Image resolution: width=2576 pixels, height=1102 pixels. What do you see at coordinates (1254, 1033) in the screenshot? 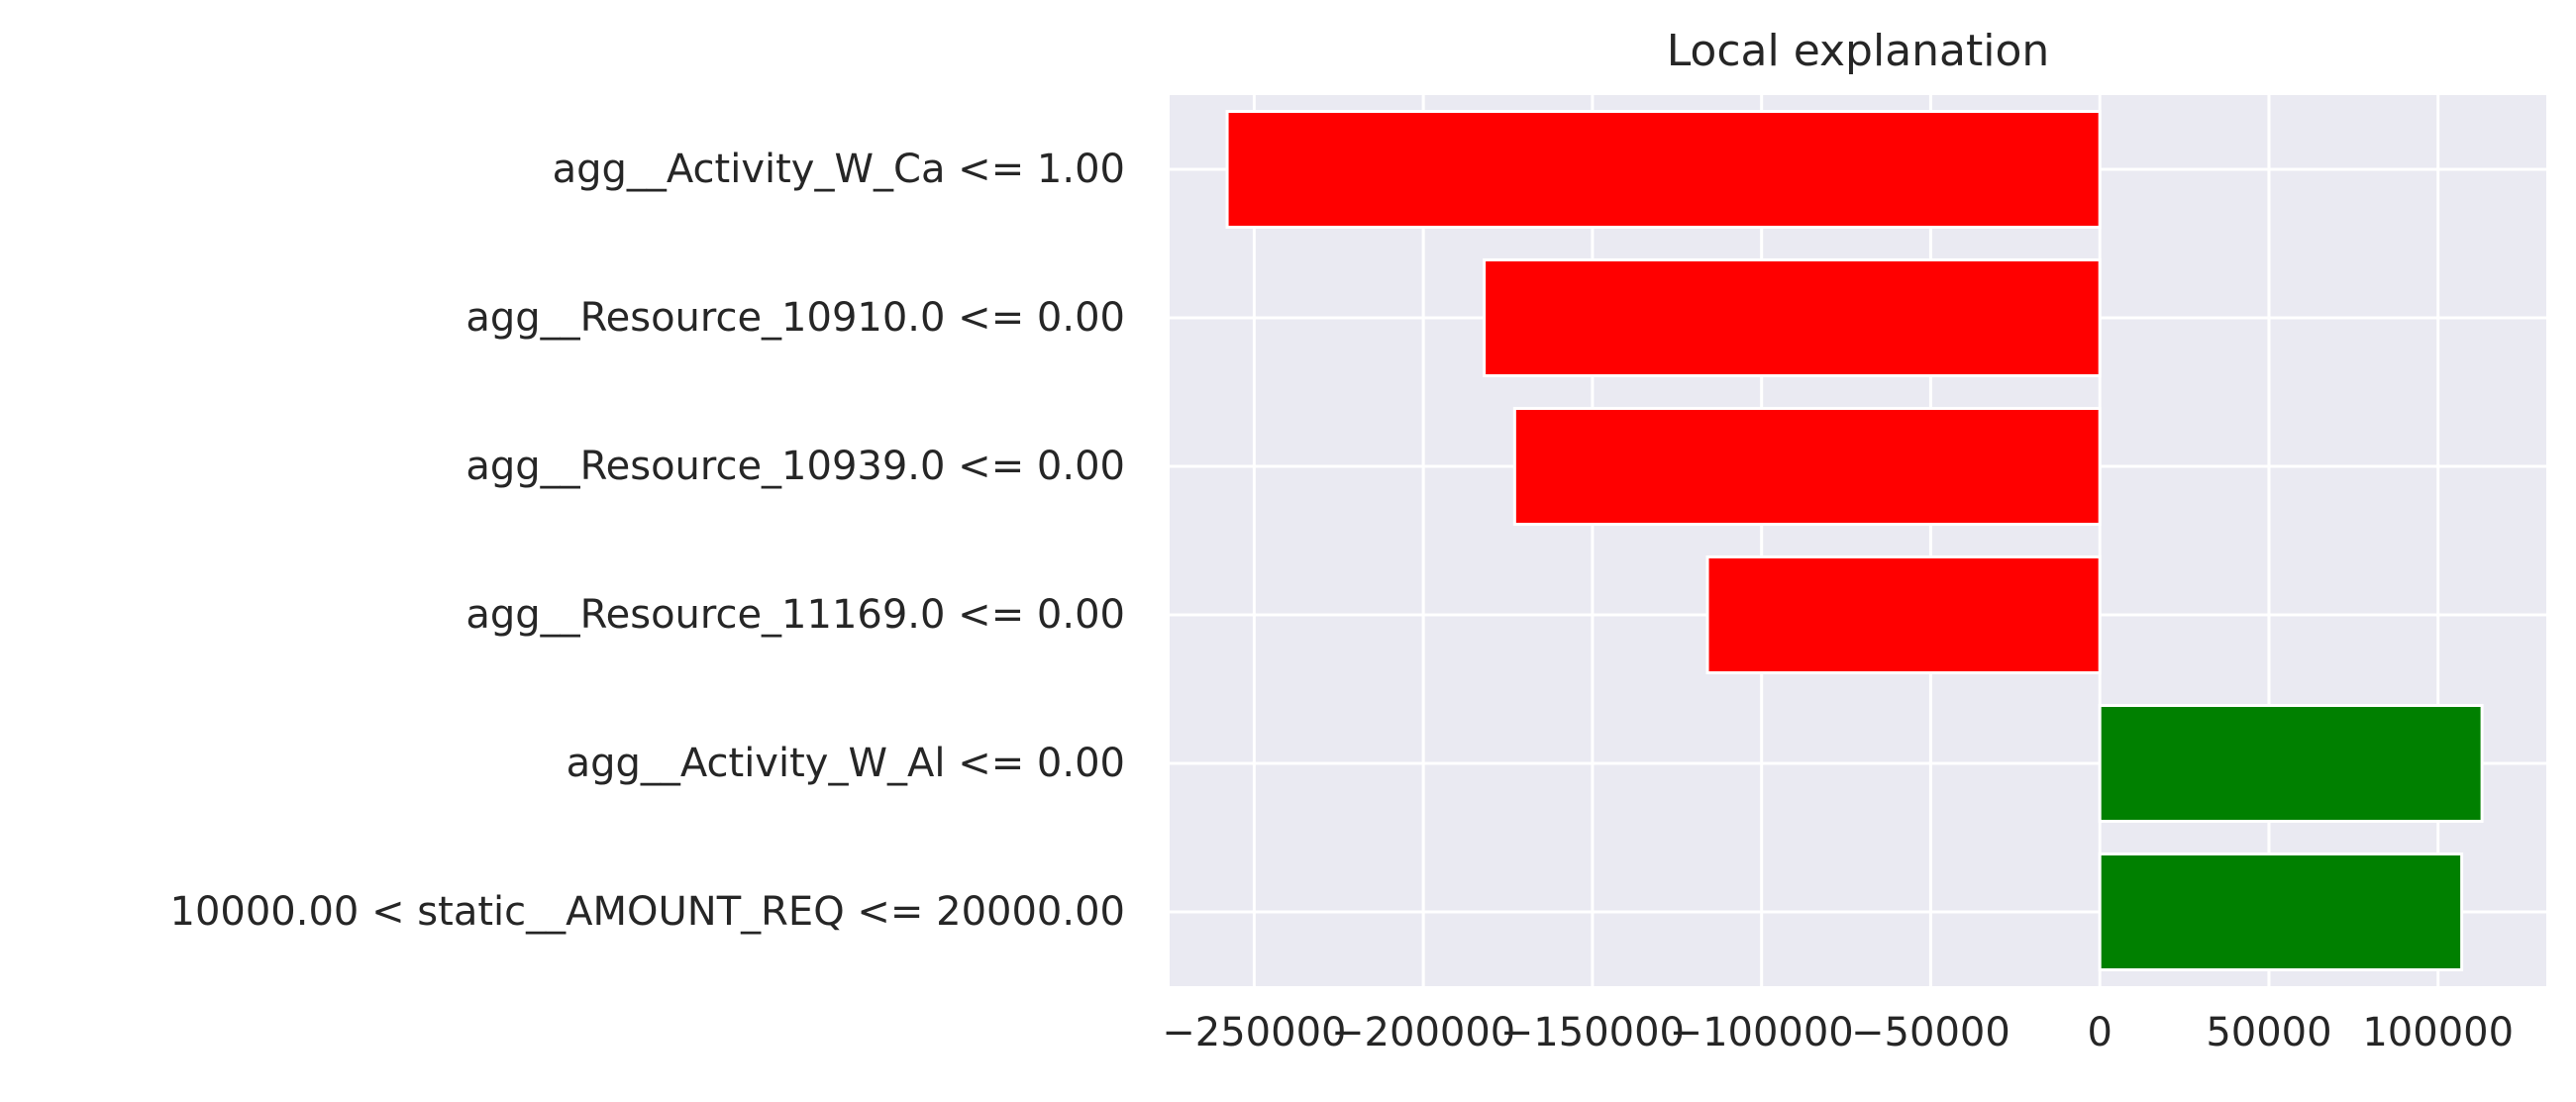
I see `x-tick-label: −250000` at bounding box center [1254, 1033].